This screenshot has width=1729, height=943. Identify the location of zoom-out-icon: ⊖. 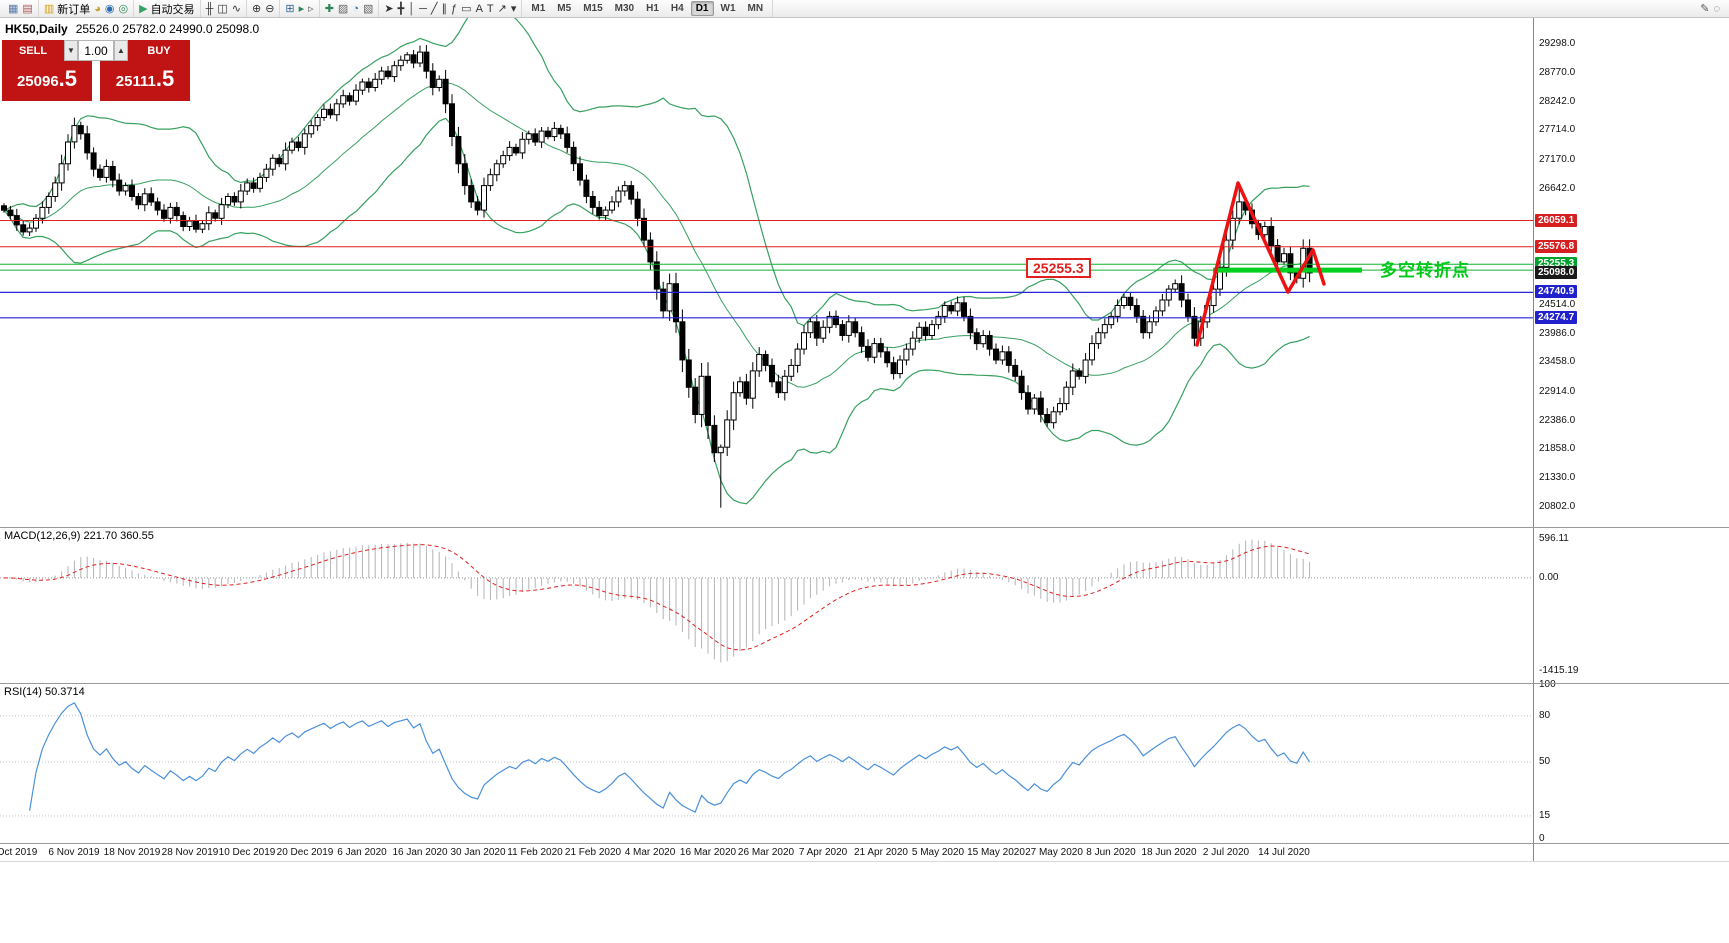
(269, 9).